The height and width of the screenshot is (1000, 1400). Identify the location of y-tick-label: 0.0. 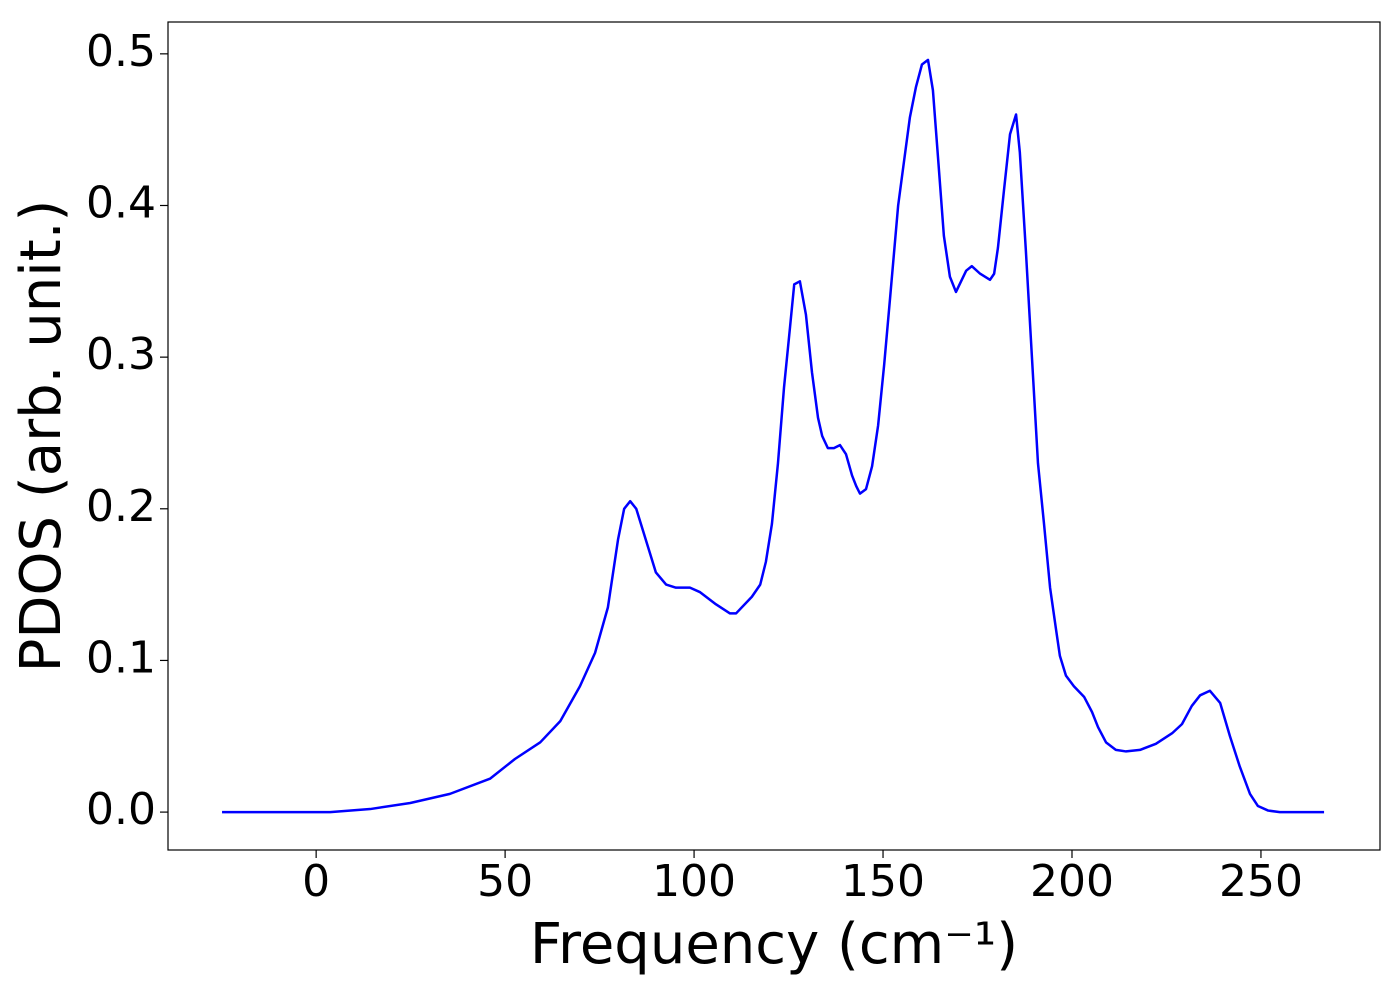
(121, 809).